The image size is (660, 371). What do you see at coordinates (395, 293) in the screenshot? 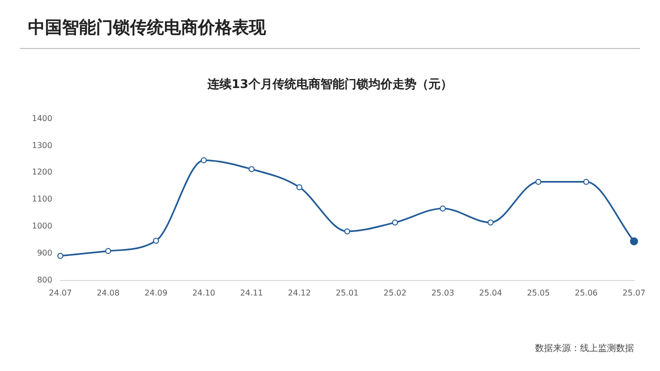
I see `x-tick-label: 25.02` at bounding box center [395, 293].